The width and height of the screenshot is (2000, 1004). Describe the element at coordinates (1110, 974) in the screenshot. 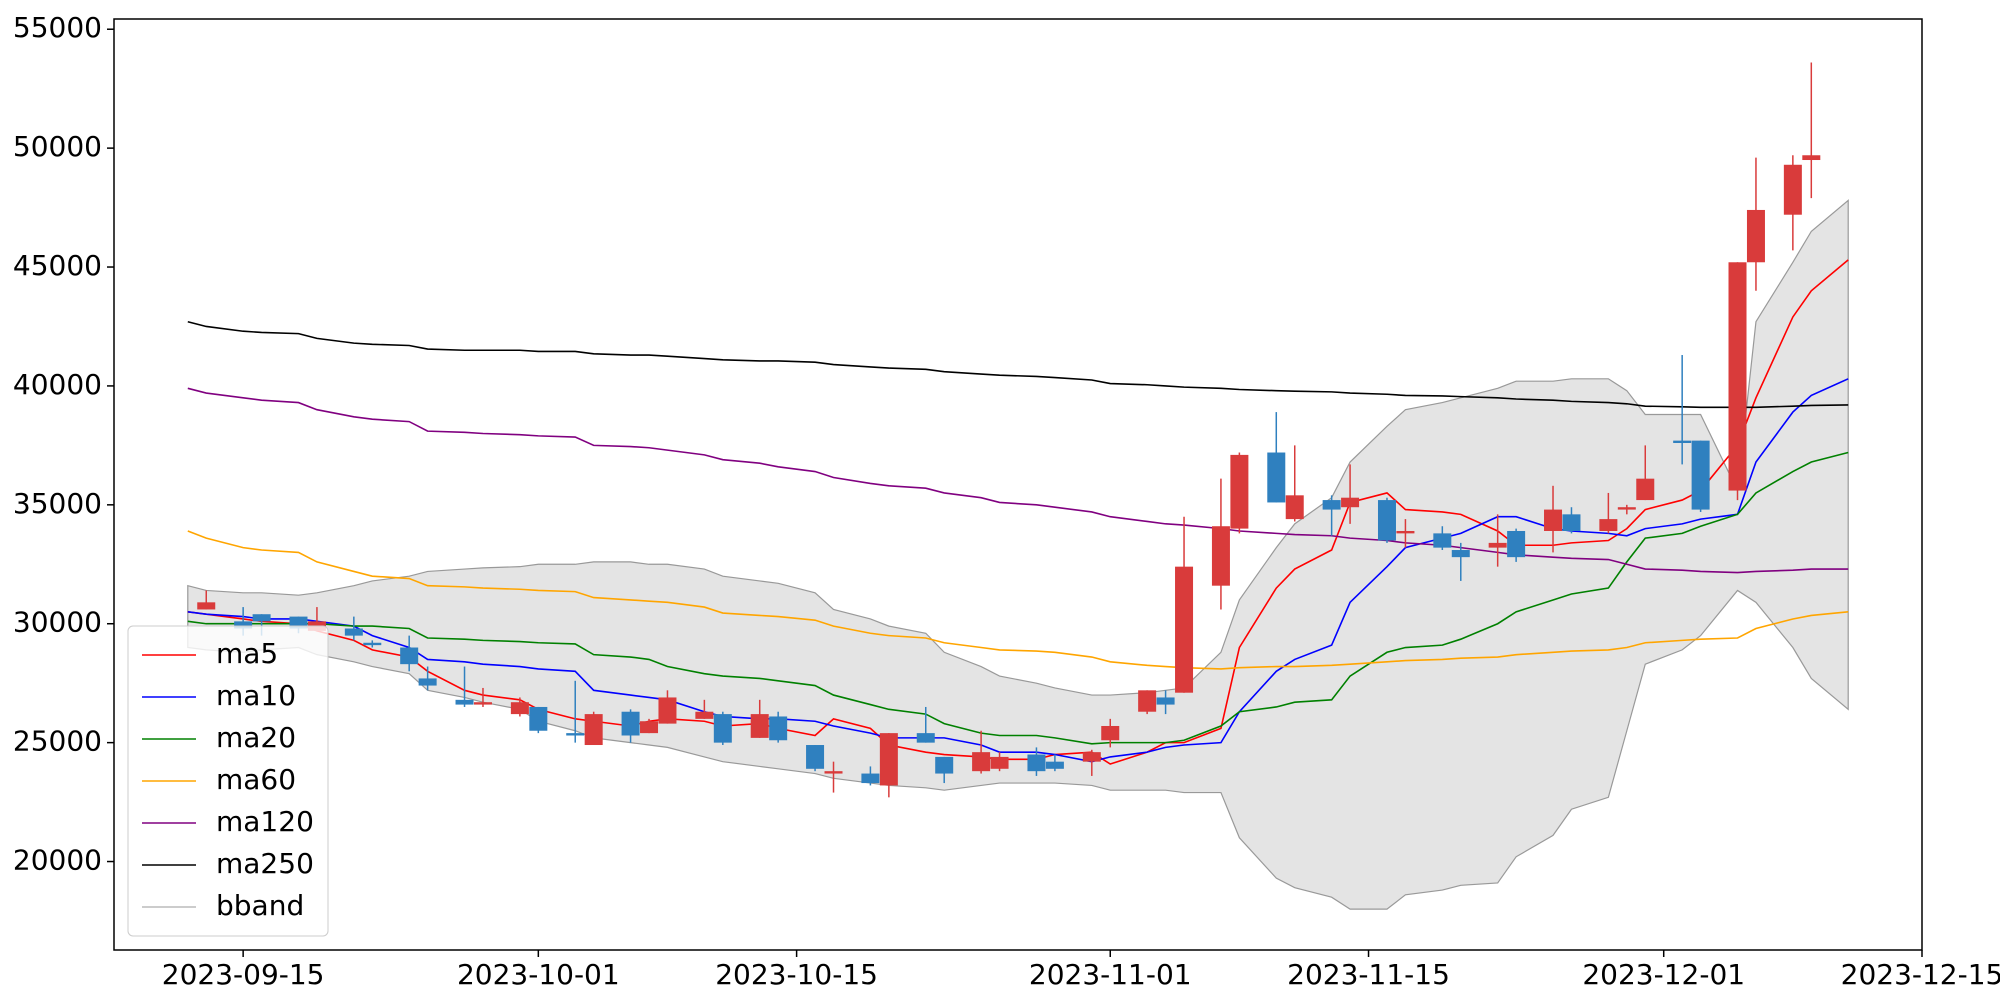

I see `x-tick-label: 2023-11-01` at that location.